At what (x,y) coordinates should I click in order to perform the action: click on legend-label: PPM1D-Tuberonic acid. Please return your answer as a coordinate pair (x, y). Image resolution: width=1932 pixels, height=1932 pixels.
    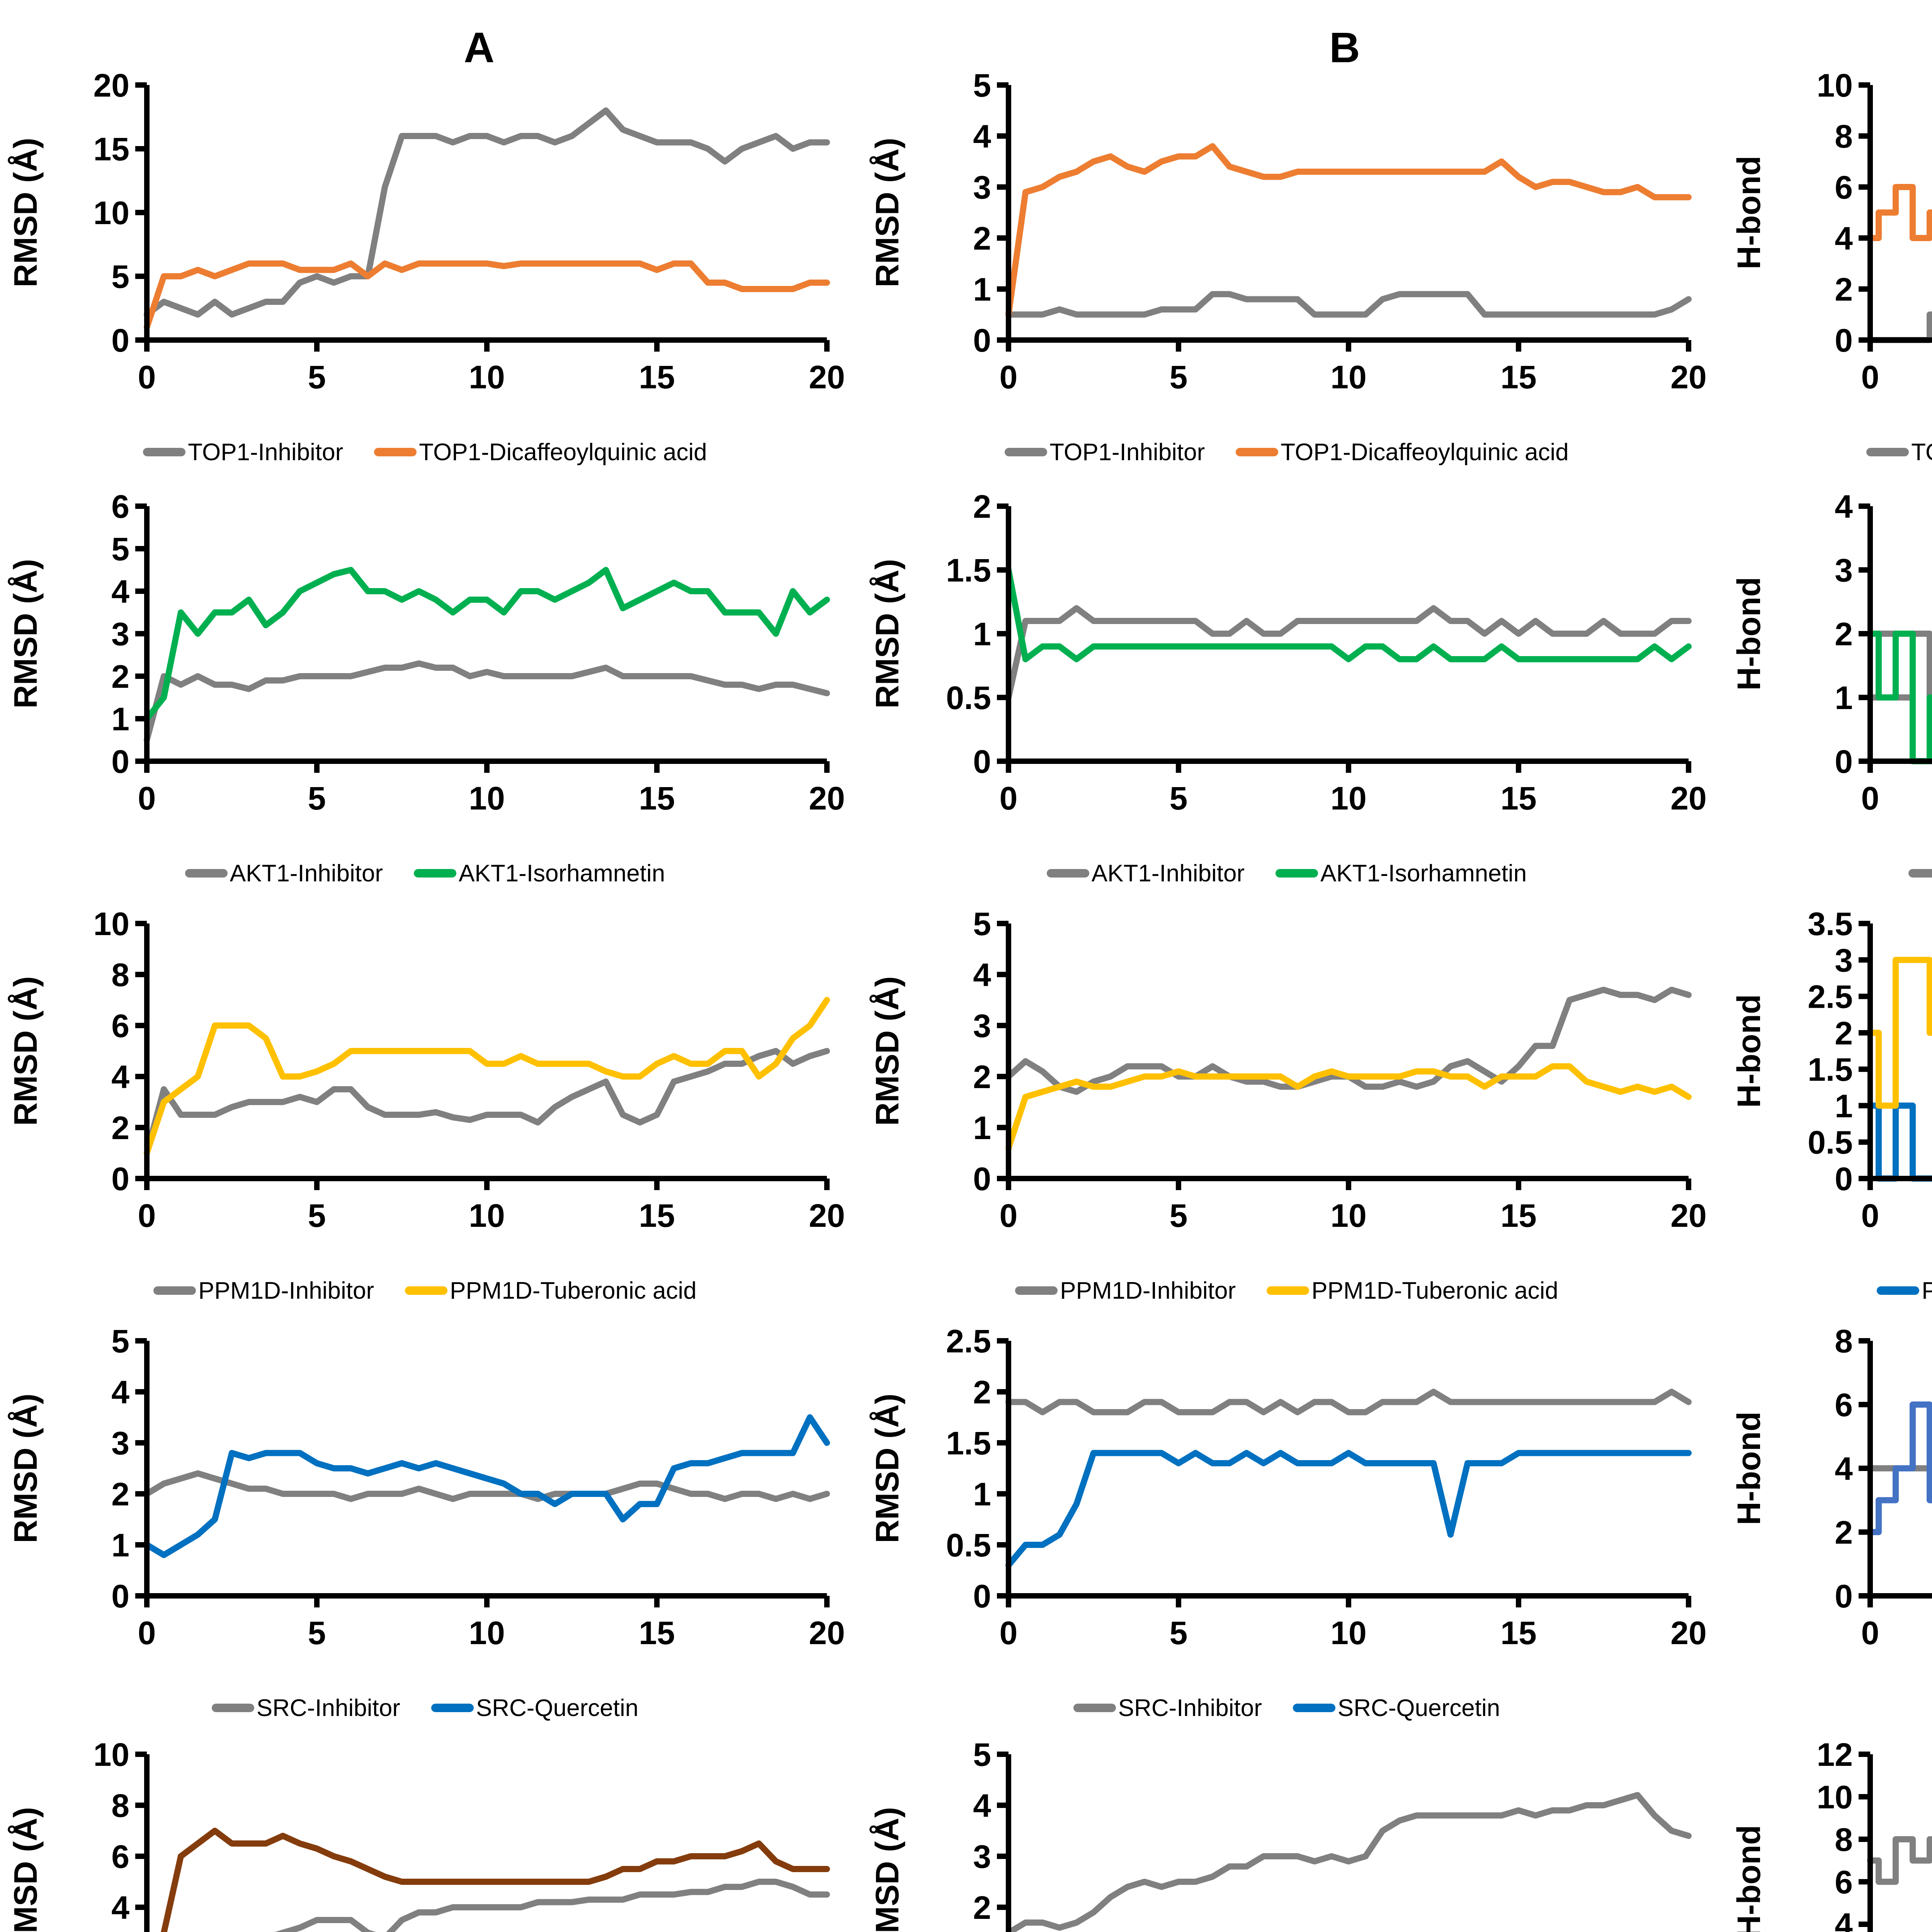
    Looking at the image, I should click on (1434, 1291).